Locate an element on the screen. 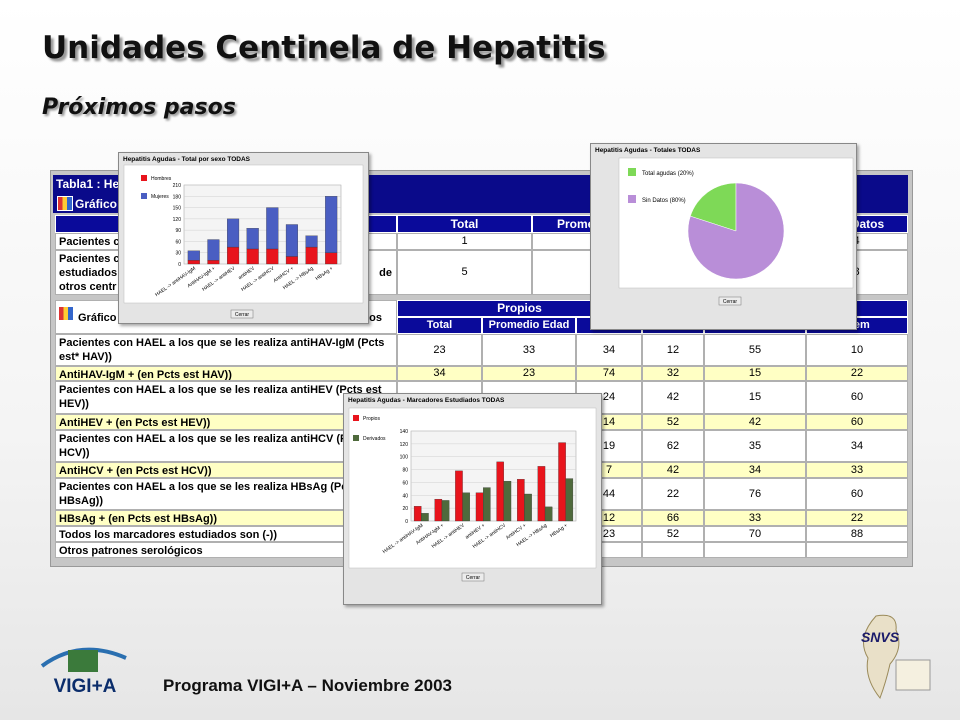 This screenshot has width=960, height=720. table-cell: 76 is located at coordinates (755, 494).